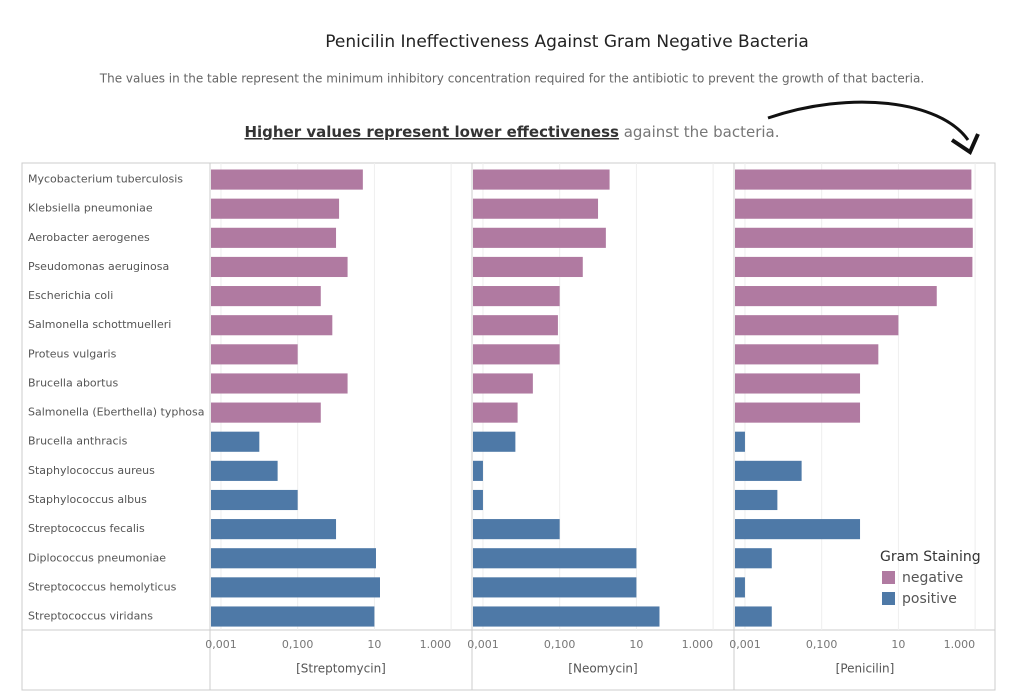  I want to click on arrow-head, so click(965, 144).